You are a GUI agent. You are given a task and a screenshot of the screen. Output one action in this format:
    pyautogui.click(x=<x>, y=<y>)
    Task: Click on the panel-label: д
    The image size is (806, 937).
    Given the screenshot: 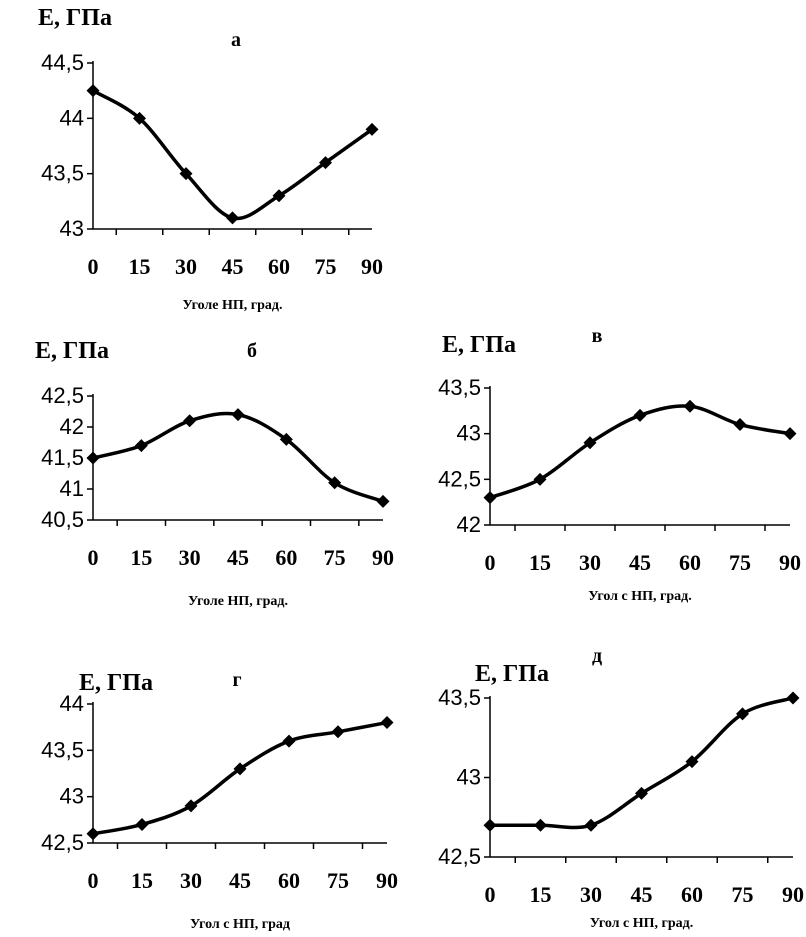 What is the action you would take?
    pyautogui.click(x=597, y=656)
    